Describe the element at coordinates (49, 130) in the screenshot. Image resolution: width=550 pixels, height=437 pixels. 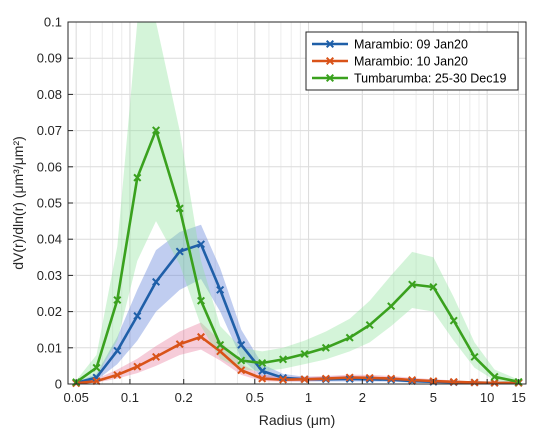
I see `y-tick-label: 0.07` at that location.